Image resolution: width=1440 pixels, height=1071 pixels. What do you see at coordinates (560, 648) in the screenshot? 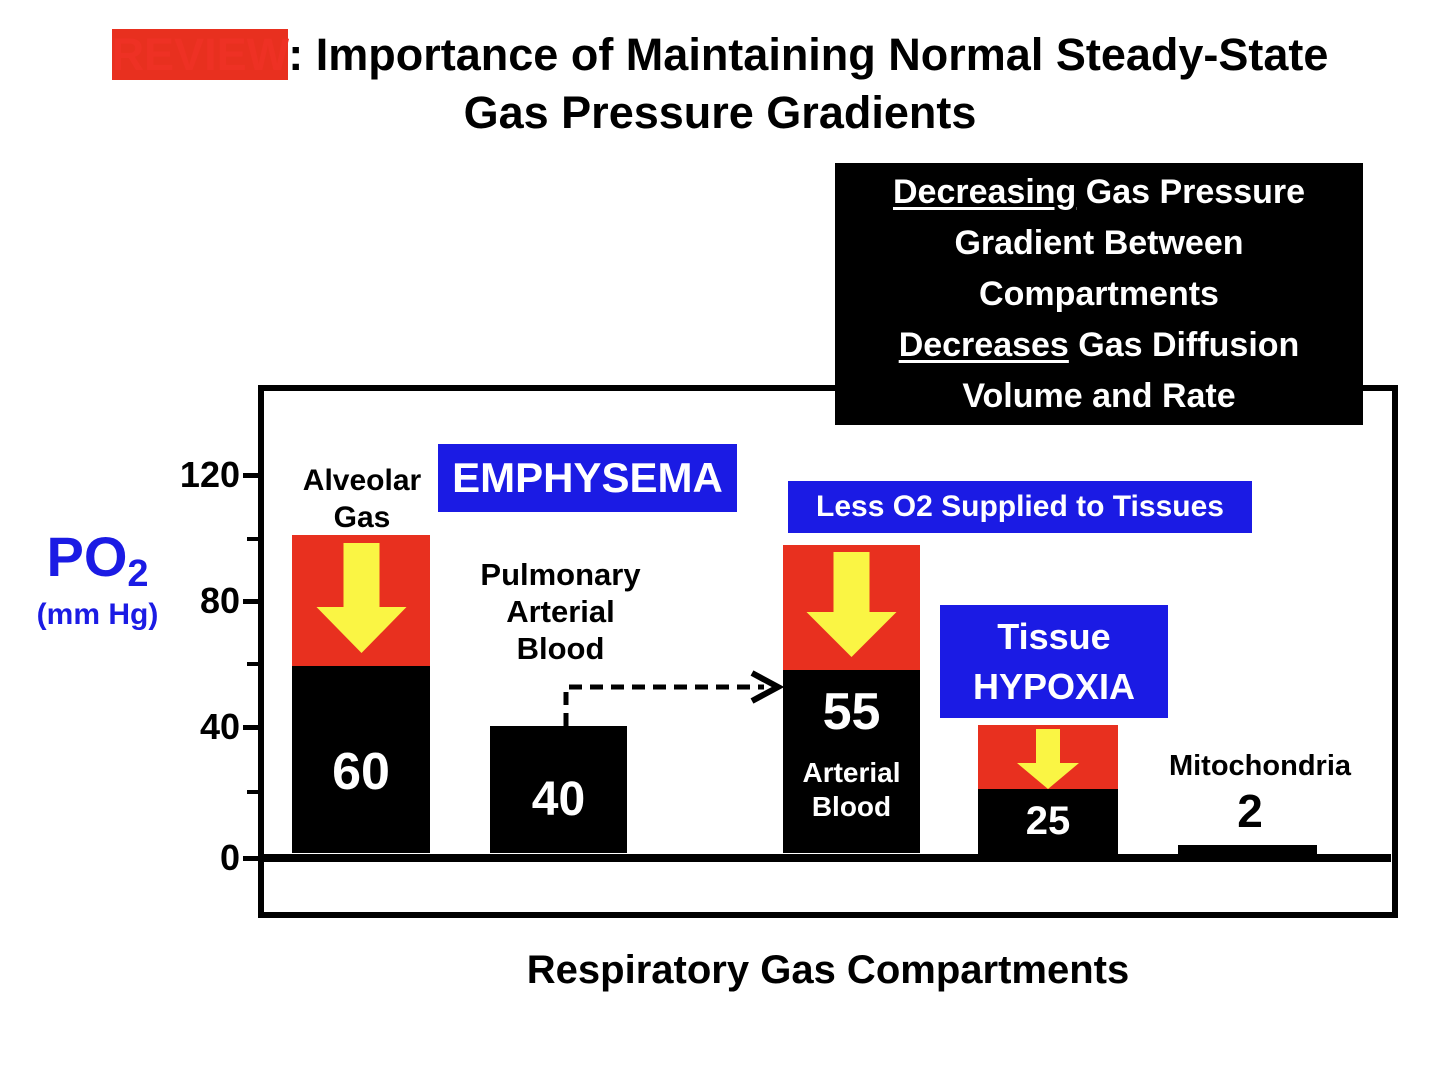
I see `bar-label-pulmonary-line3: Blood` at bounding box center [560, 648].